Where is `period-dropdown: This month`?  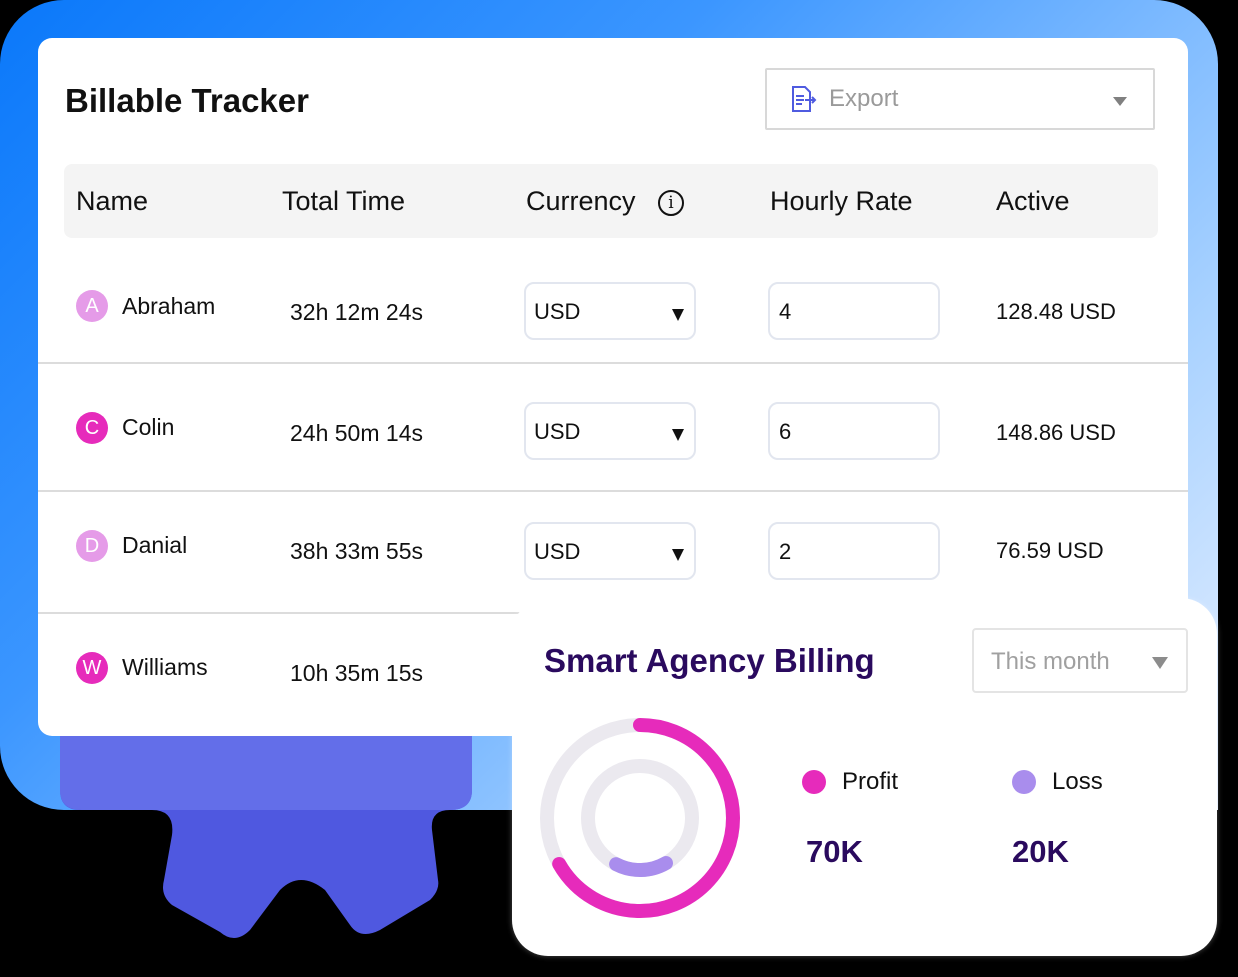 period-dropdown: This month is located at coordinates (1080, 660).